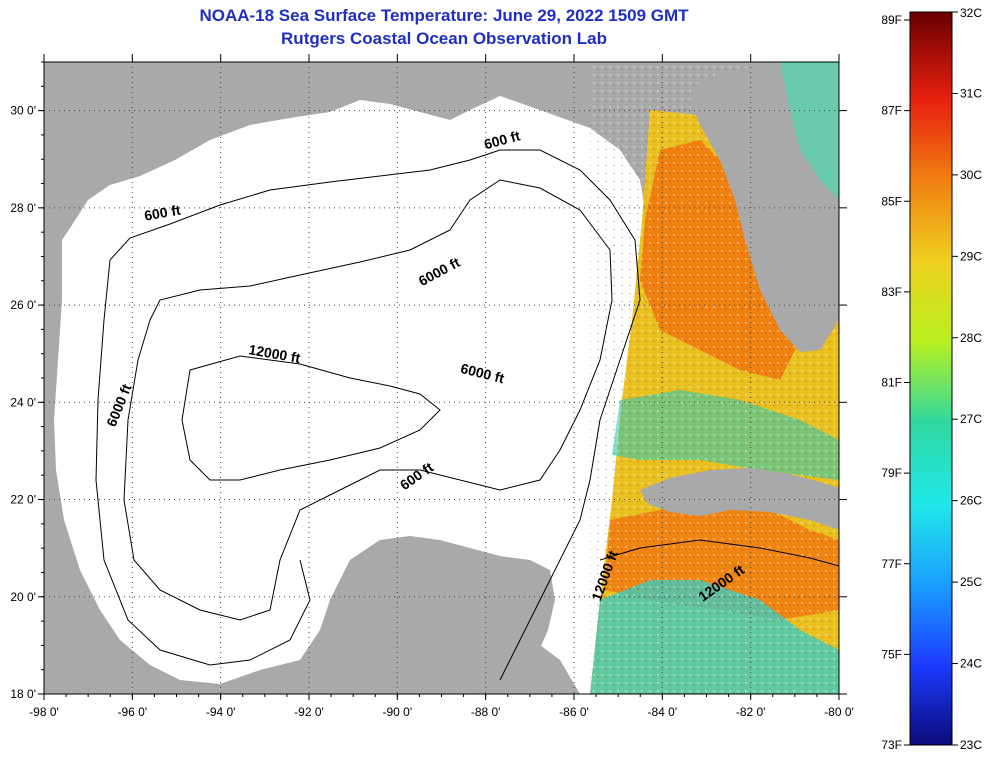 Image resolution: width=992 pixels, height=761 pixels. Describe the element at coordinates (309, 712) in the screenshot. I see `x-tick-label: -92 0'` at that location.